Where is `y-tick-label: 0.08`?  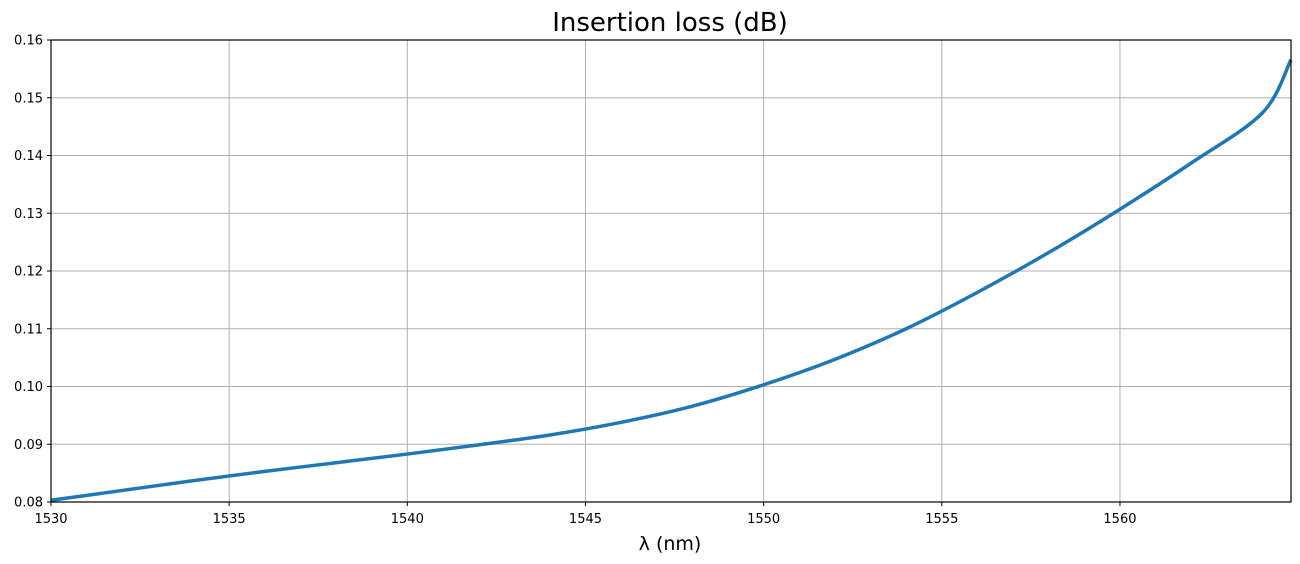
y-tick-label: 0.08 is located at coordinates (28, 503).